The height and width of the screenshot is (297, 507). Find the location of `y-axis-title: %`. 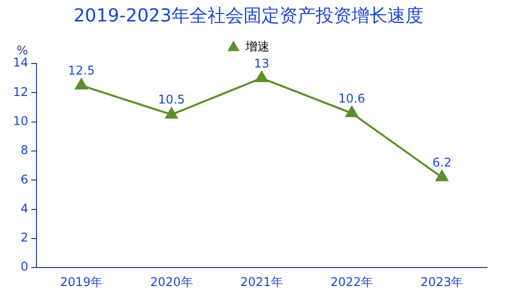

y-axis-title: % is located at coordinates (22, 51).